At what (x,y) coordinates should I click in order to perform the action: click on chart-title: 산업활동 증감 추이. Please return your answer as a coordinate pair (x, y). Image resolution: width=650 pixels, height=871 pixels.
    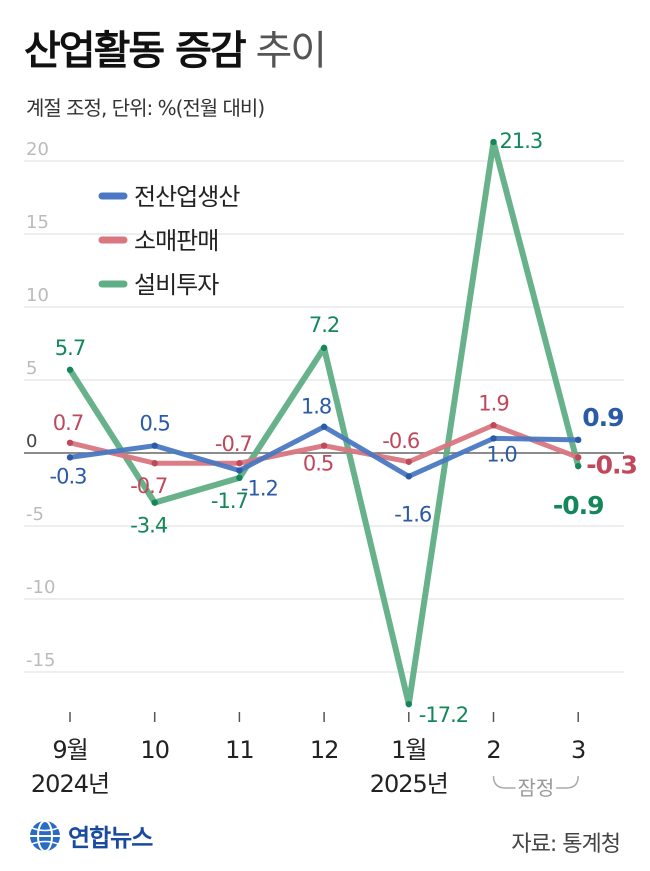
    Looking at the image, I should click on (175, 47).